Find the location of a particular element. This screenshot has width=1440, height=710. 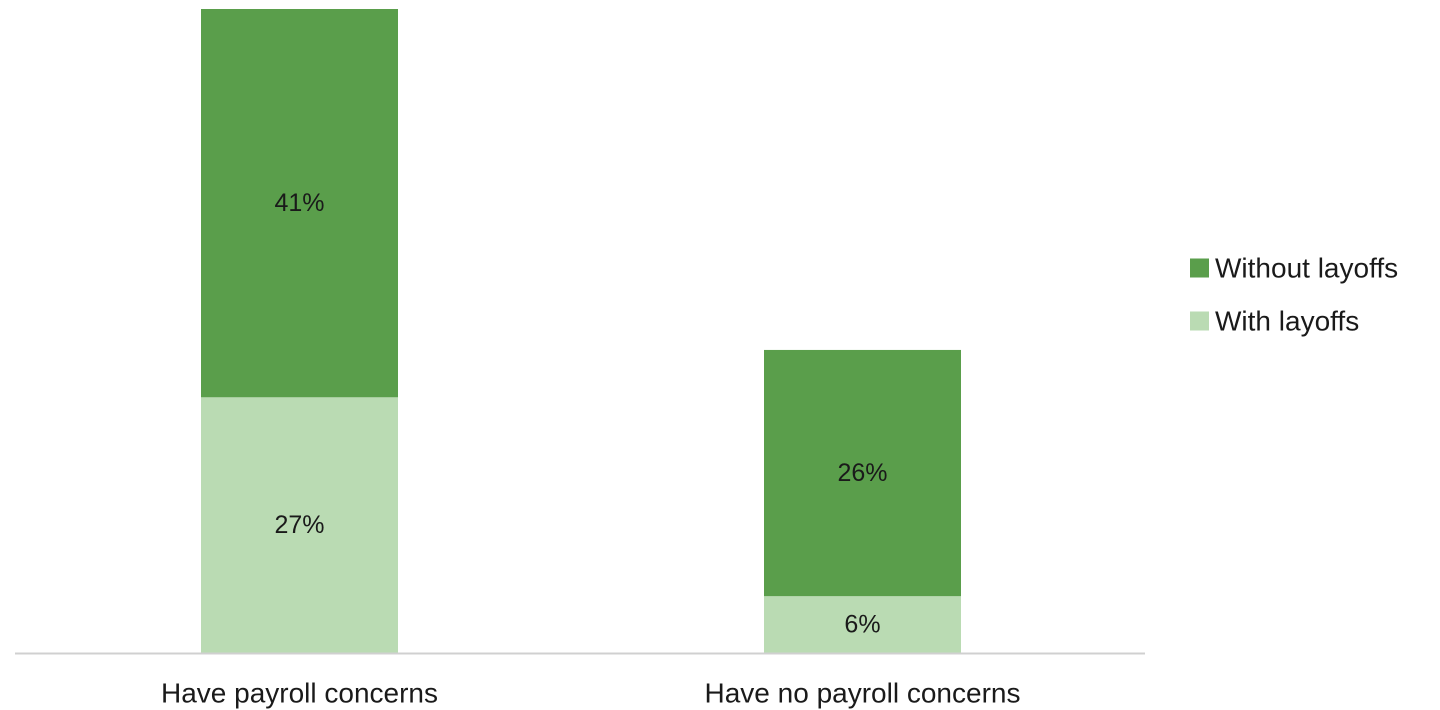

bar-without-layoffs-have-no-payroll-concerns is located at coordinates (862, 473).